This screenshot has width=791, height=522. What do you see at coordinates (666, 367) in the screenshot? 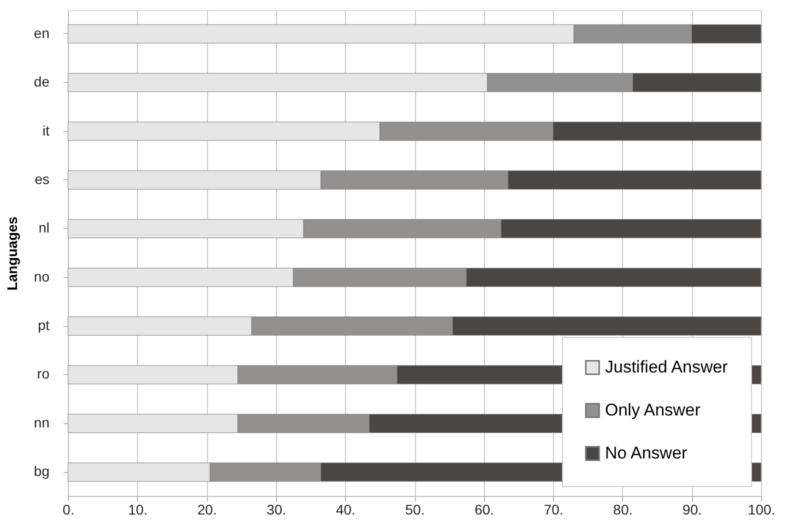
I see `legend-label: Justified Answer` at bounding box center [666, 367].